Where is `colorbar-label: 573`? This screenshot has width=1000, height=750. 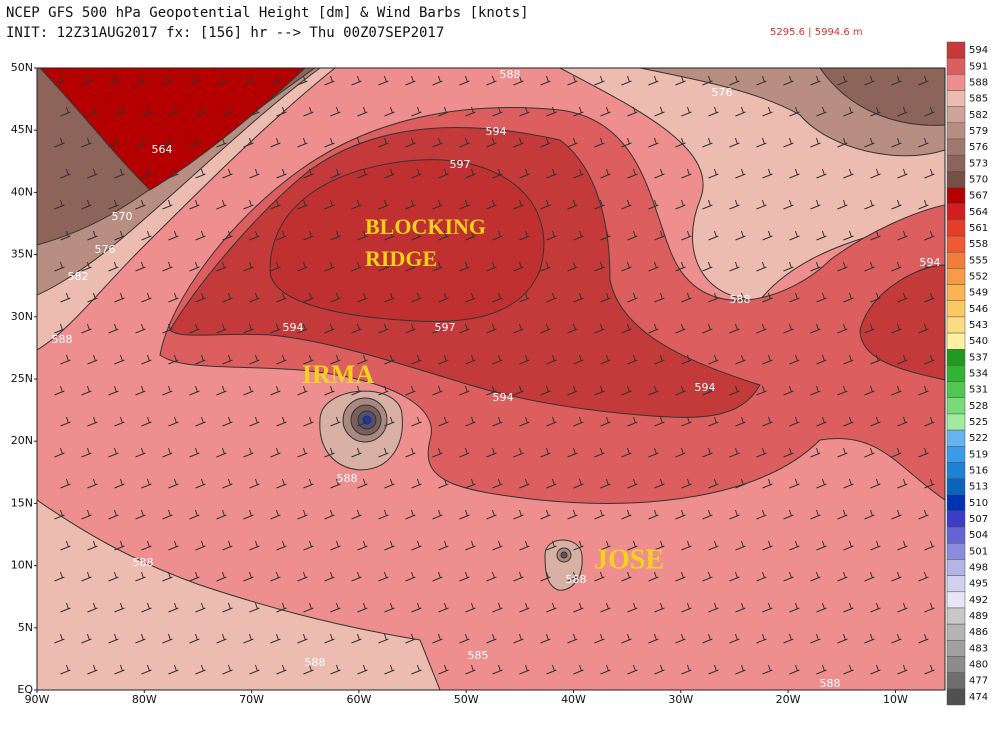 colorbar-label: 573 is located at coordinates (978, 163).